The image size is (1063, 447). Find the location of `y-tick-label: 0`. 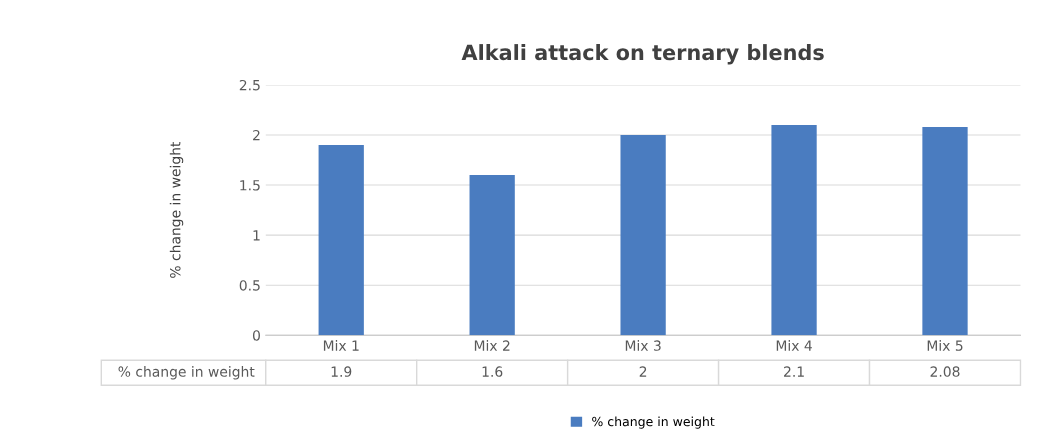

y-tick-label: 0 is located at coordinates (256, 335).